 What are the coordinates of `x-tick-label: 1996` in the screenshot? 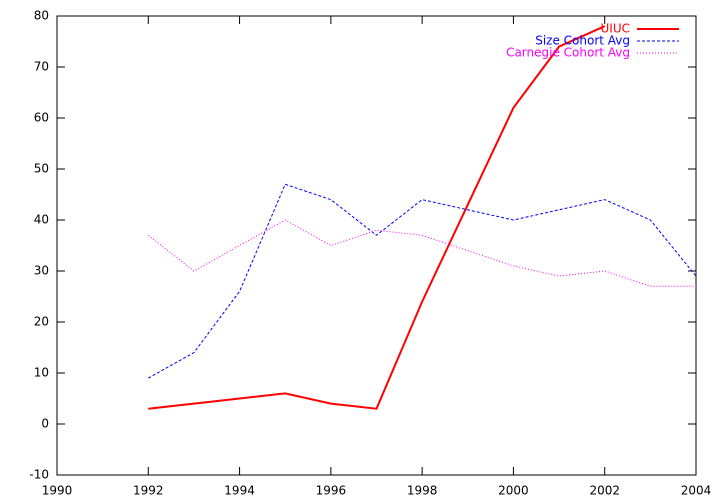 It's located at (331, 491).